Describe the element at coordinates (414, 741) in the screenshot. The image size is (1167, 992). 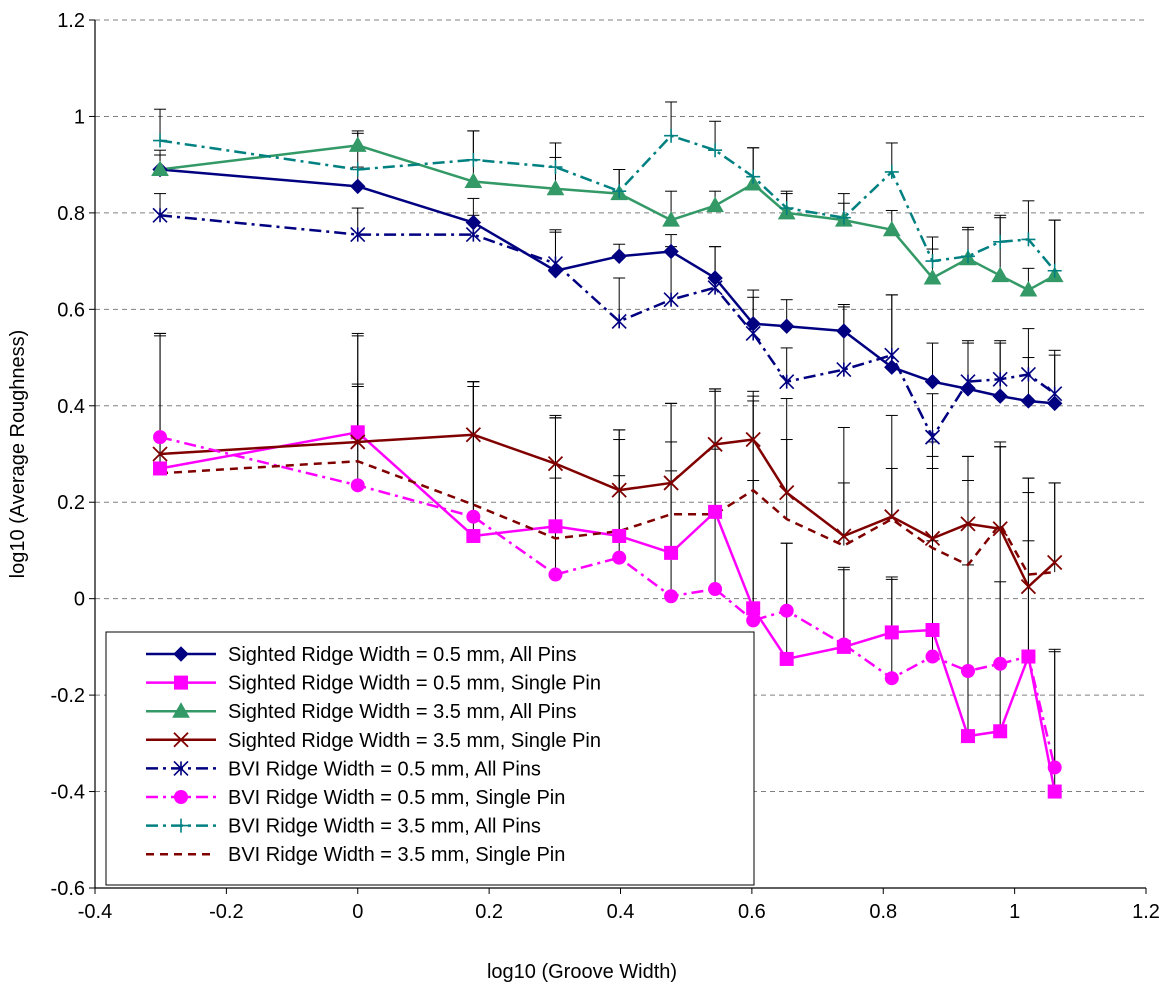
I see `legend-label: Sighted Ridge Width = 3.5 mm, Single Pin` at that location.